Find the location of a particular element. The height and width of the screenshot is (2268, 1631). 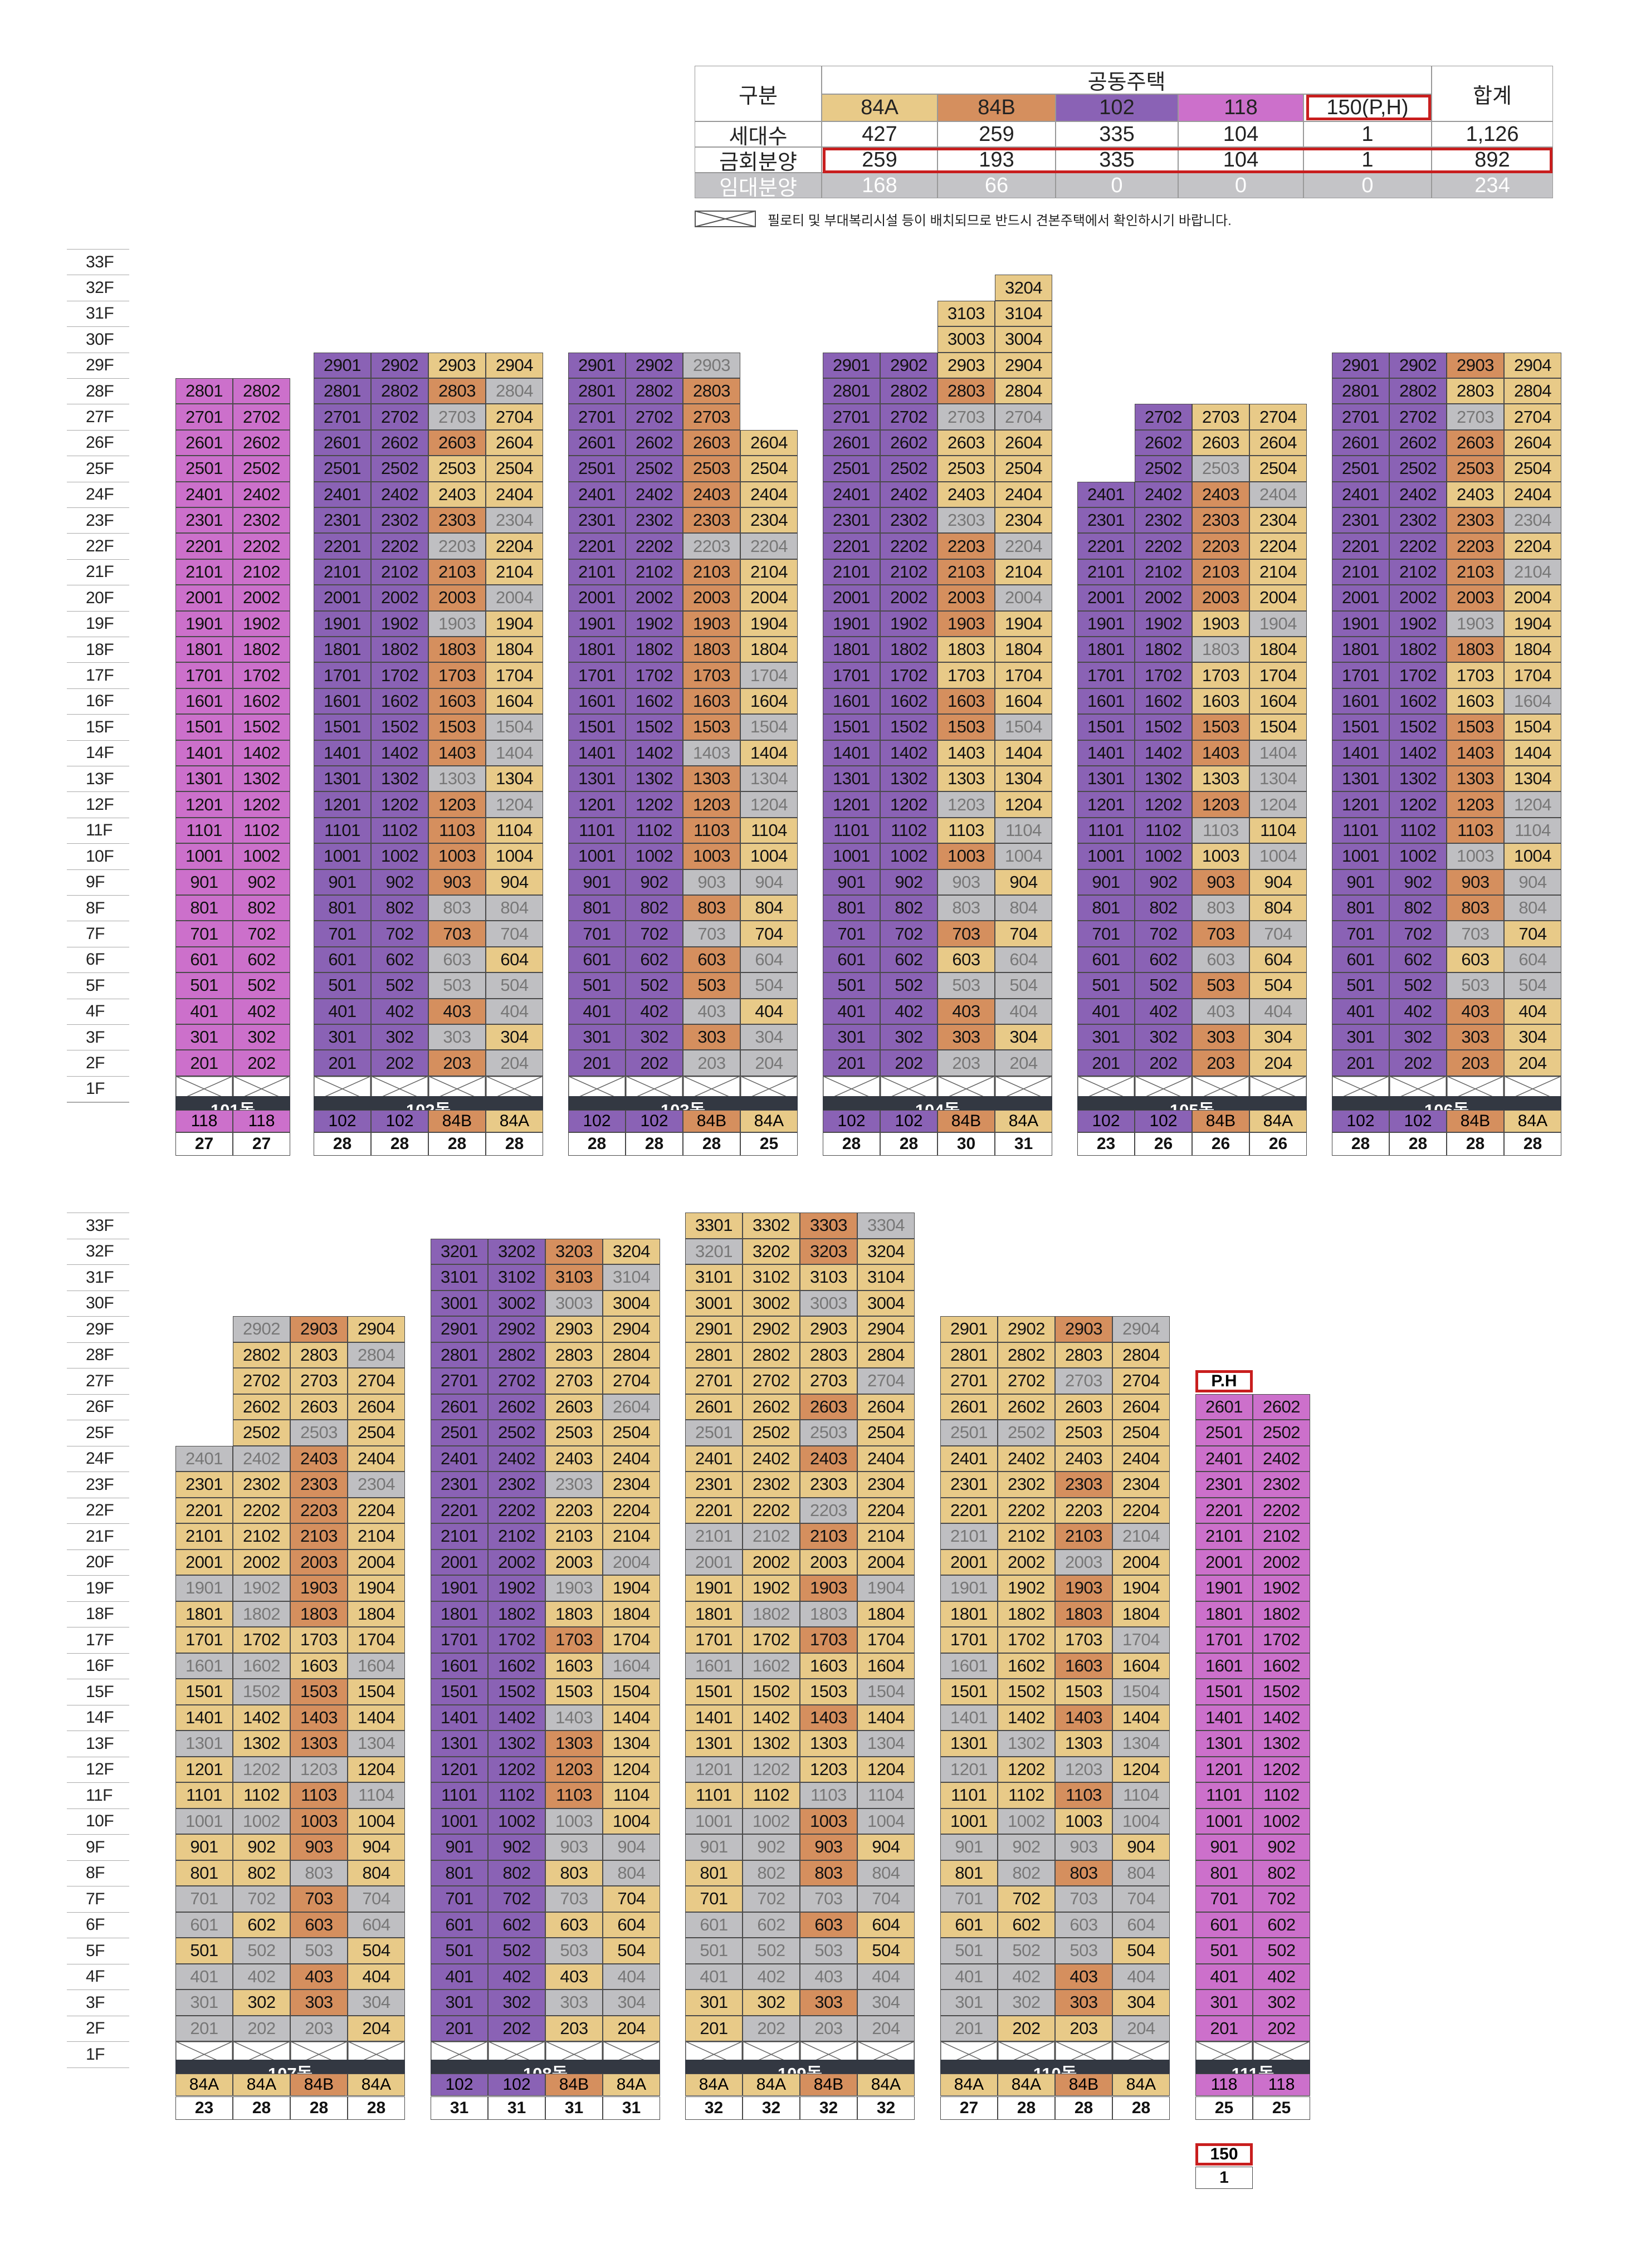

unit-cell: 1902 is located at coordinates (1418, 623).